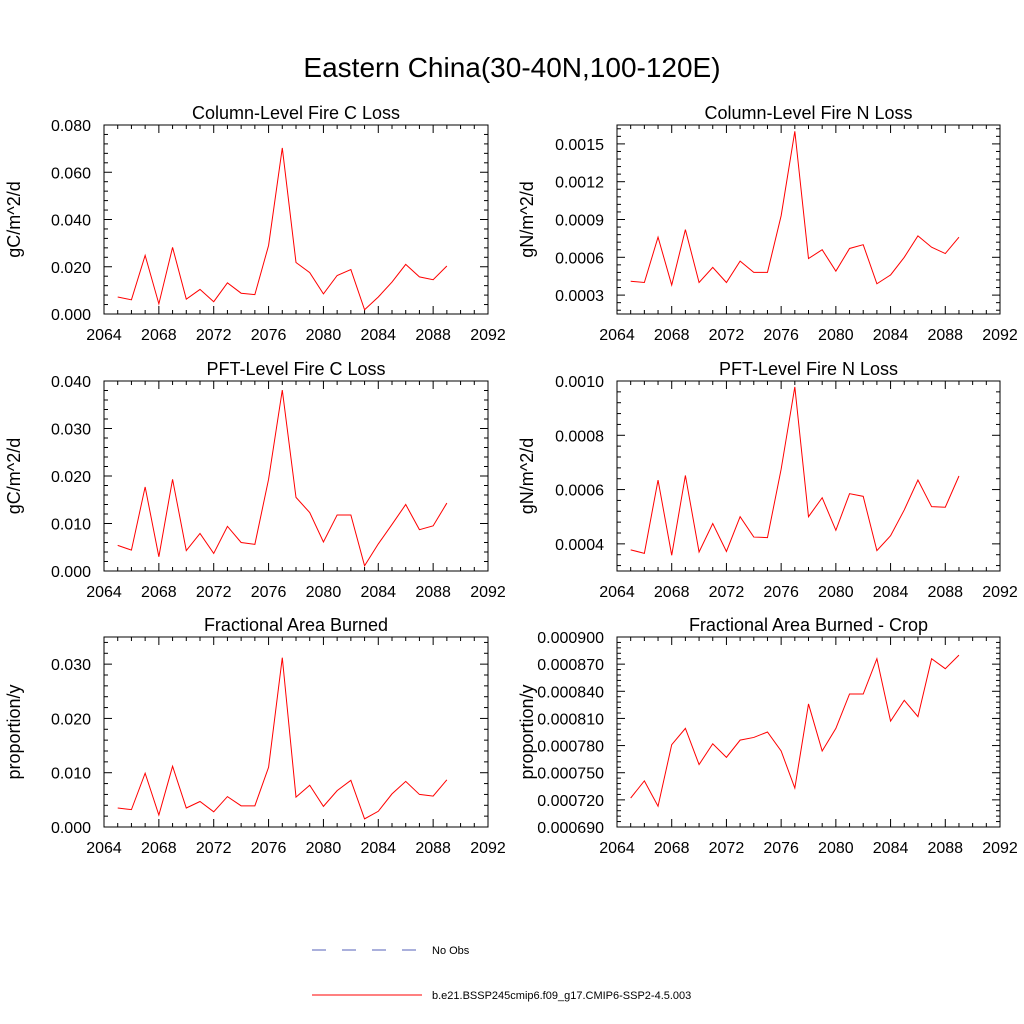 The width and height of the screenshot is (1024, 1024). What do you see at coordinates (295, 369) in the screenshot?
I see `panel-title: PFT-Level Fire C Loss` at bounding box center [295, 369].